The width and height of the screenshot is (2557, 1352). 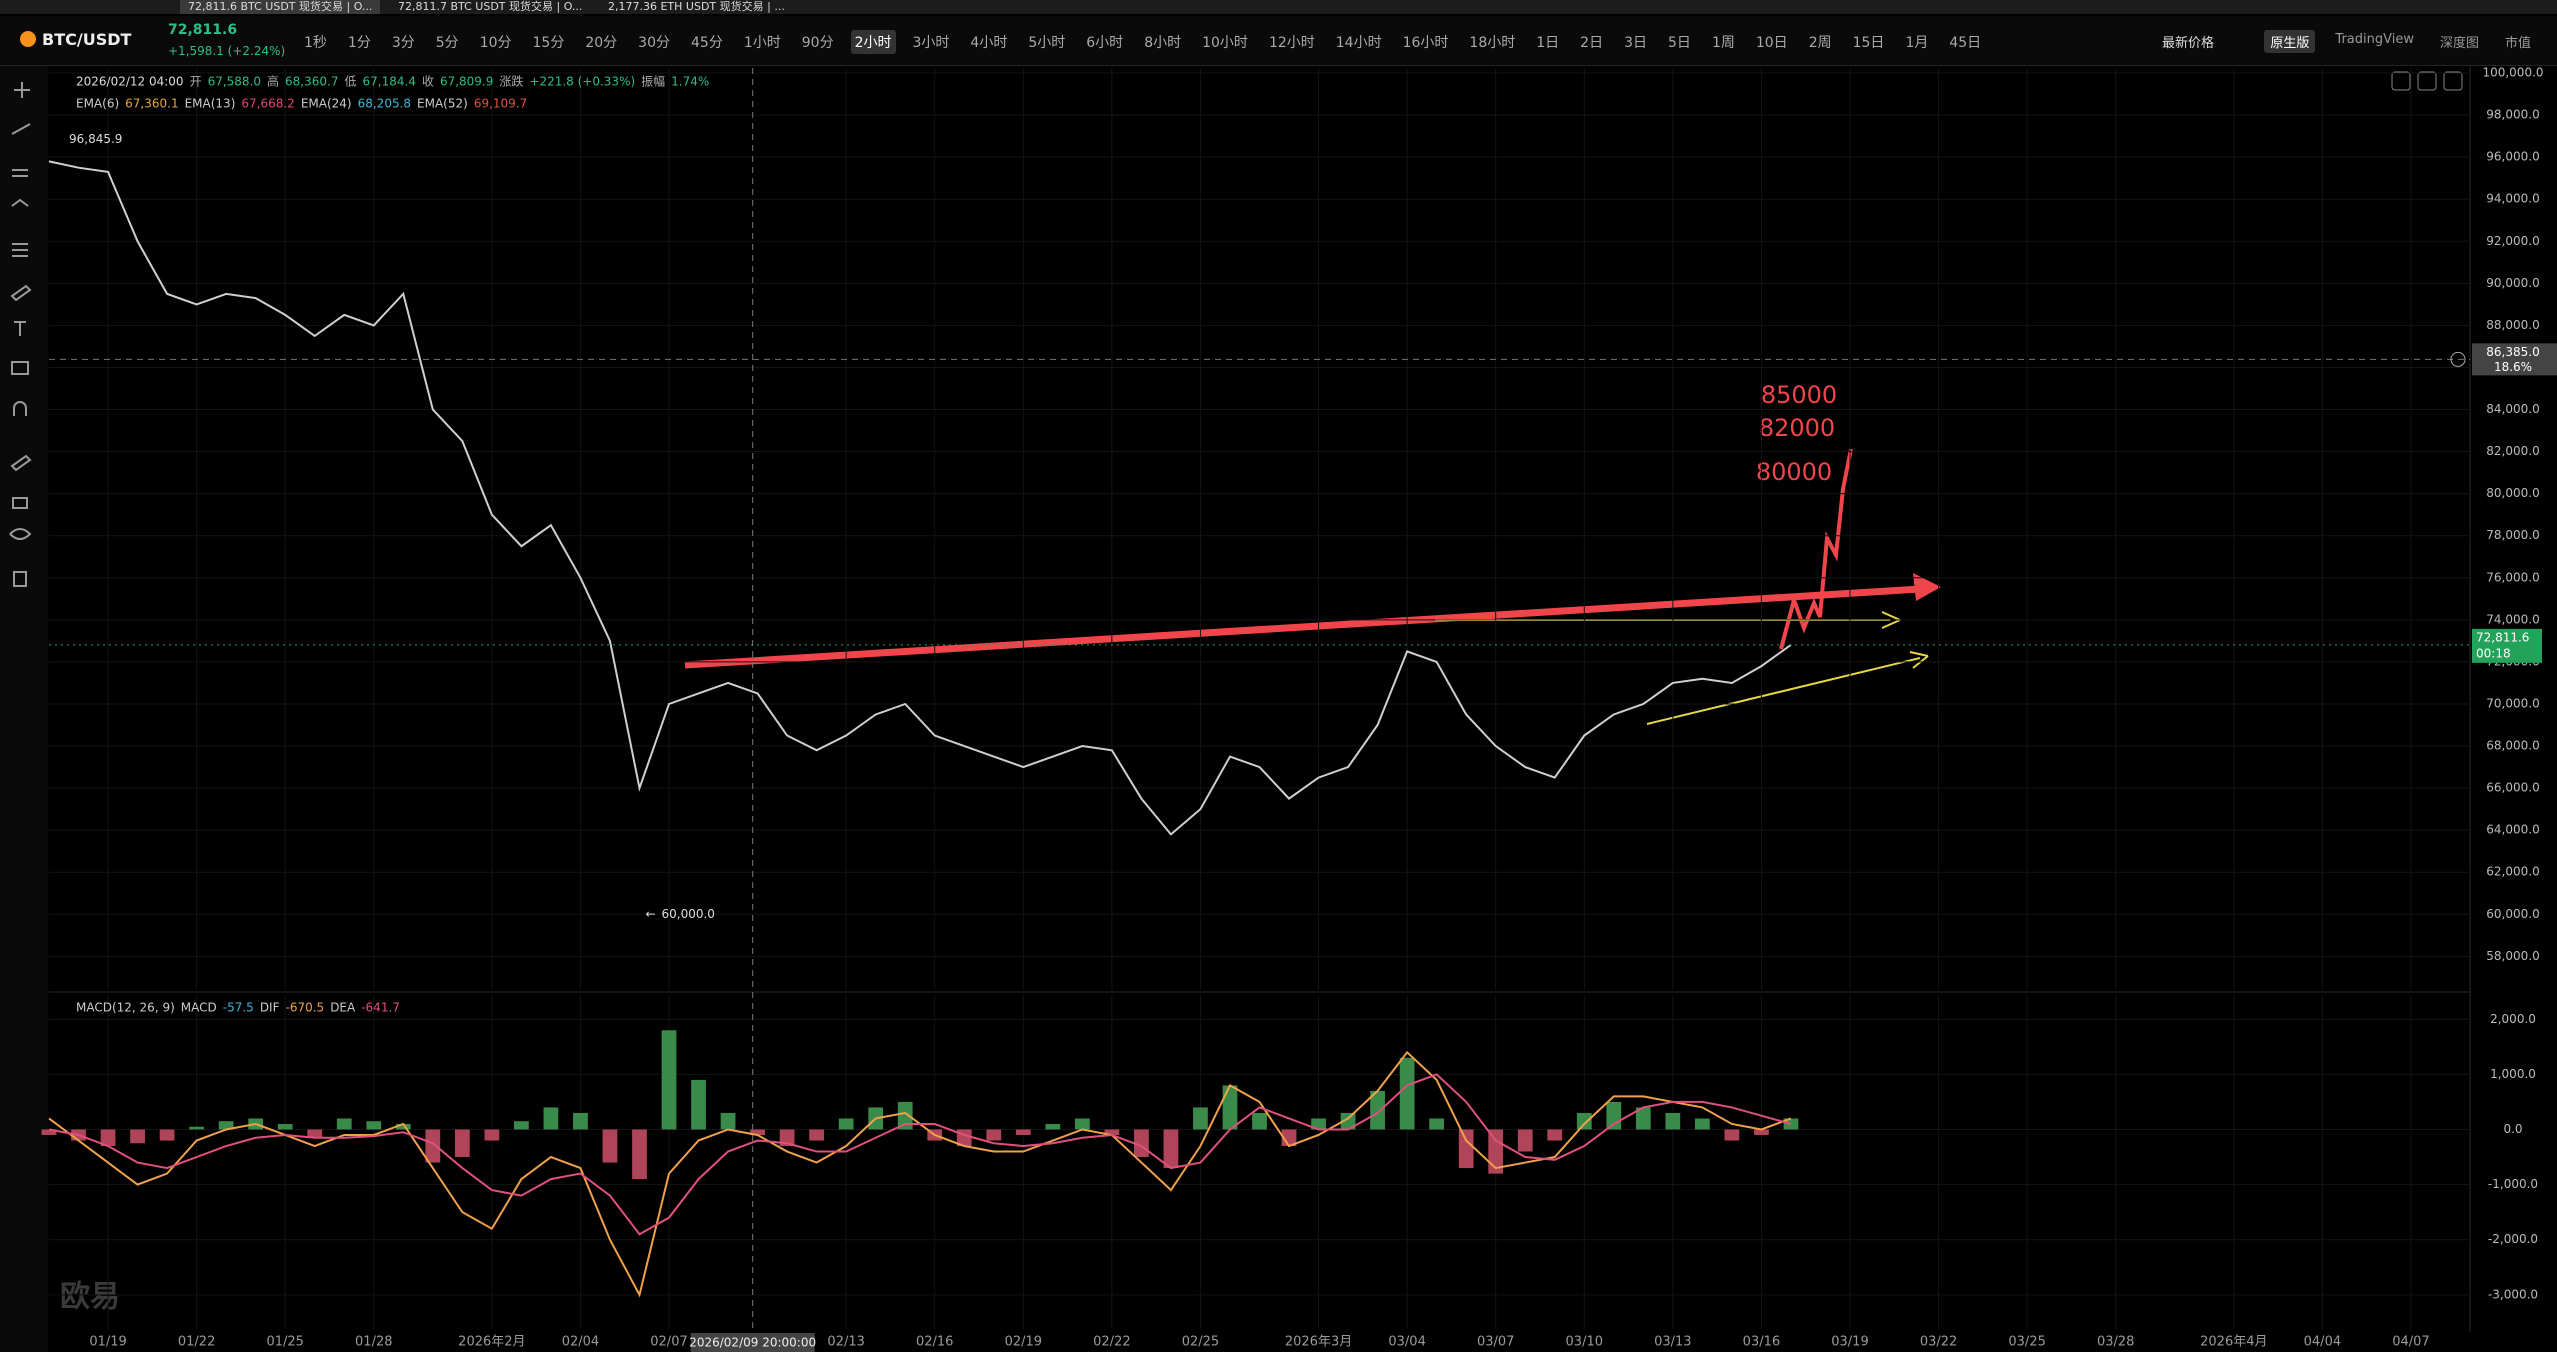 What do you see at coordinates (1965, 43) in the screenshot?
I see `interval-option: 45日` at bounding box center [1965, 43].